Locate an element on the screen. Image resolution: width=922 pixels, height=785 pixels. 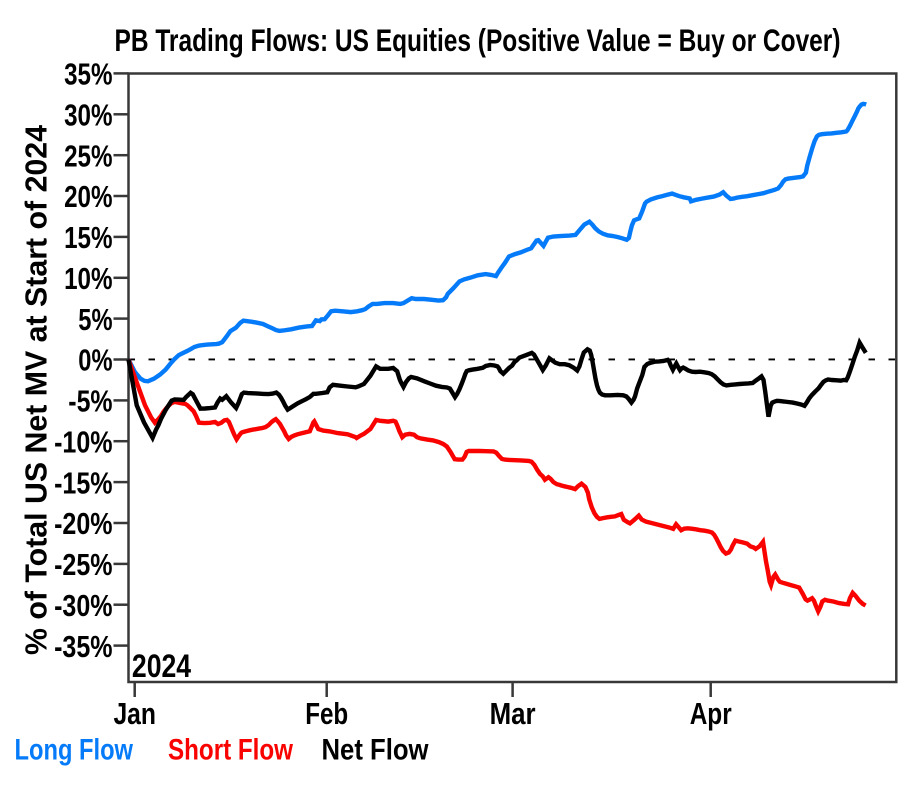
svg-text: -20% is located at coordinates (83, 524).